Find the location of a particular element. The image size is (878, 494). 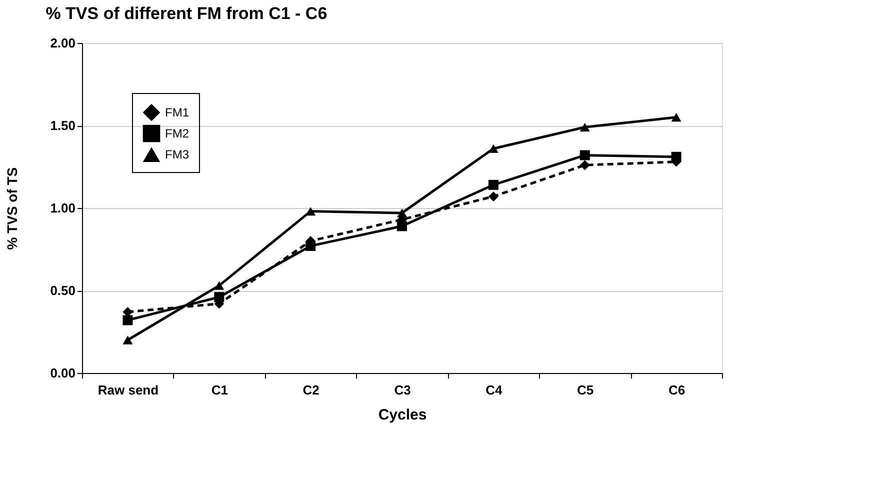

x-tick-label: C3 is located at coordinates (402, 390).